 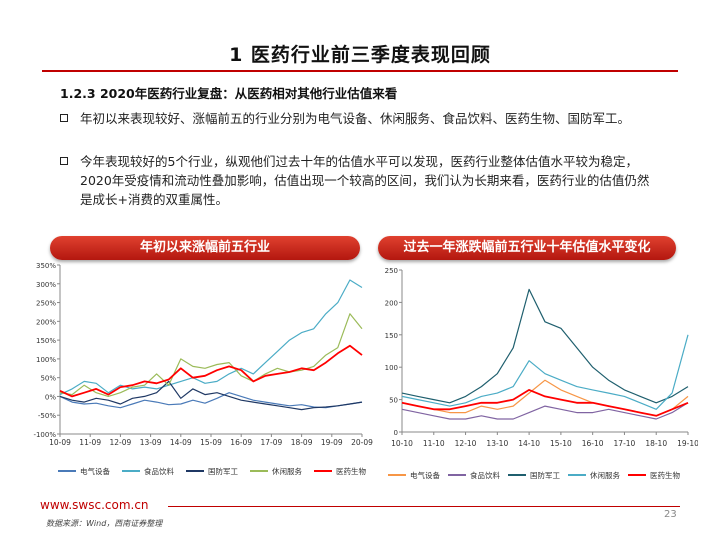 What do you see at coordinates (625, 443) in the screenshot?
I see `x-tick-label: 17-10` at bounding box center [625, 443].